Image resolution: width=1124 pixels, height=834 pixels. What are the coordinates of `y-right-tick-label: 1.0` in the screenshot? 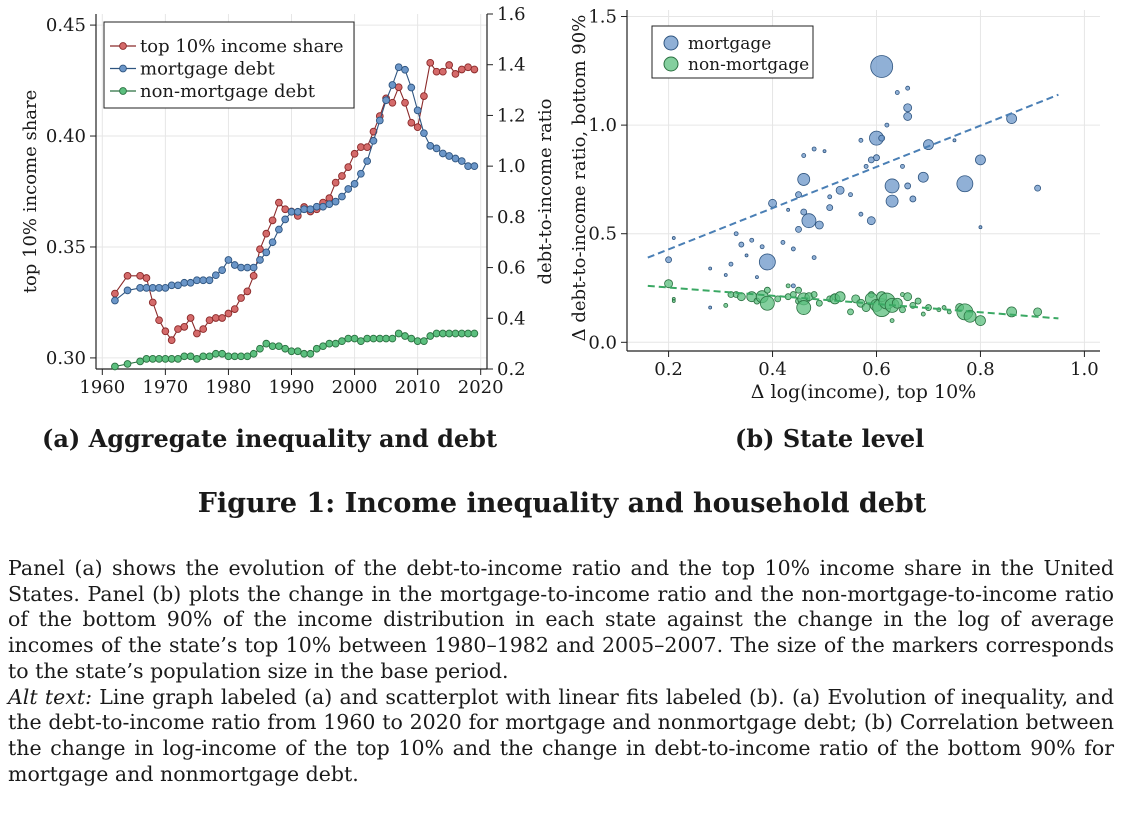 It's located at (511, 166).